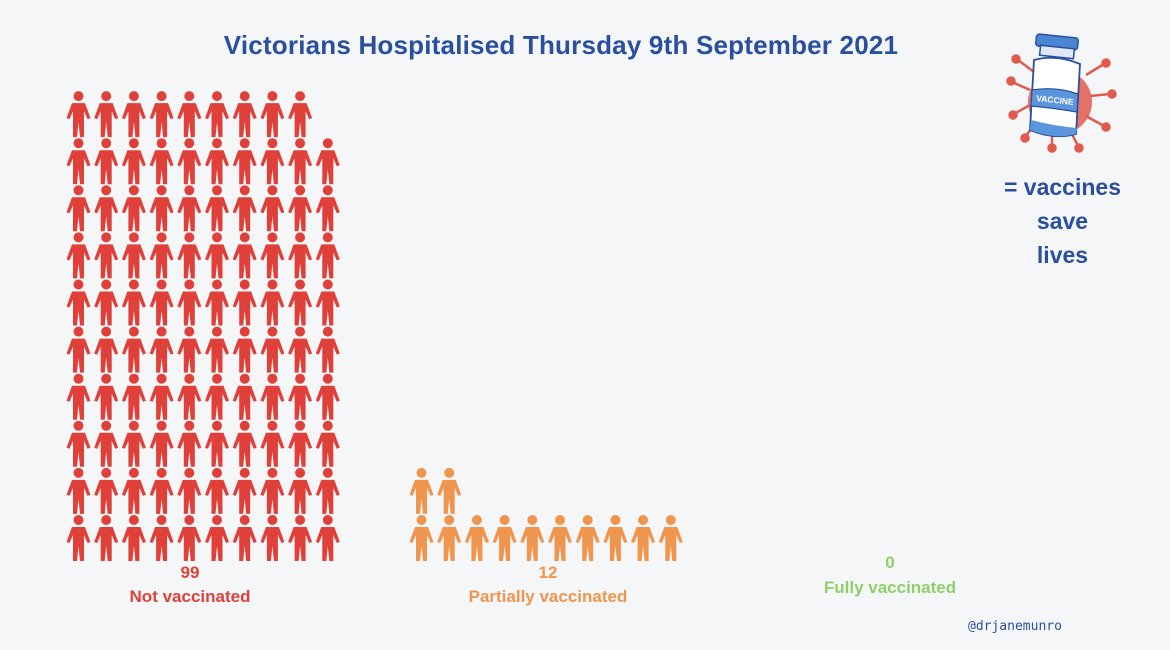 The image size is (1170, 650). I want to click on not-vaccinated-label: Not vaccinated, so click(190, 596).